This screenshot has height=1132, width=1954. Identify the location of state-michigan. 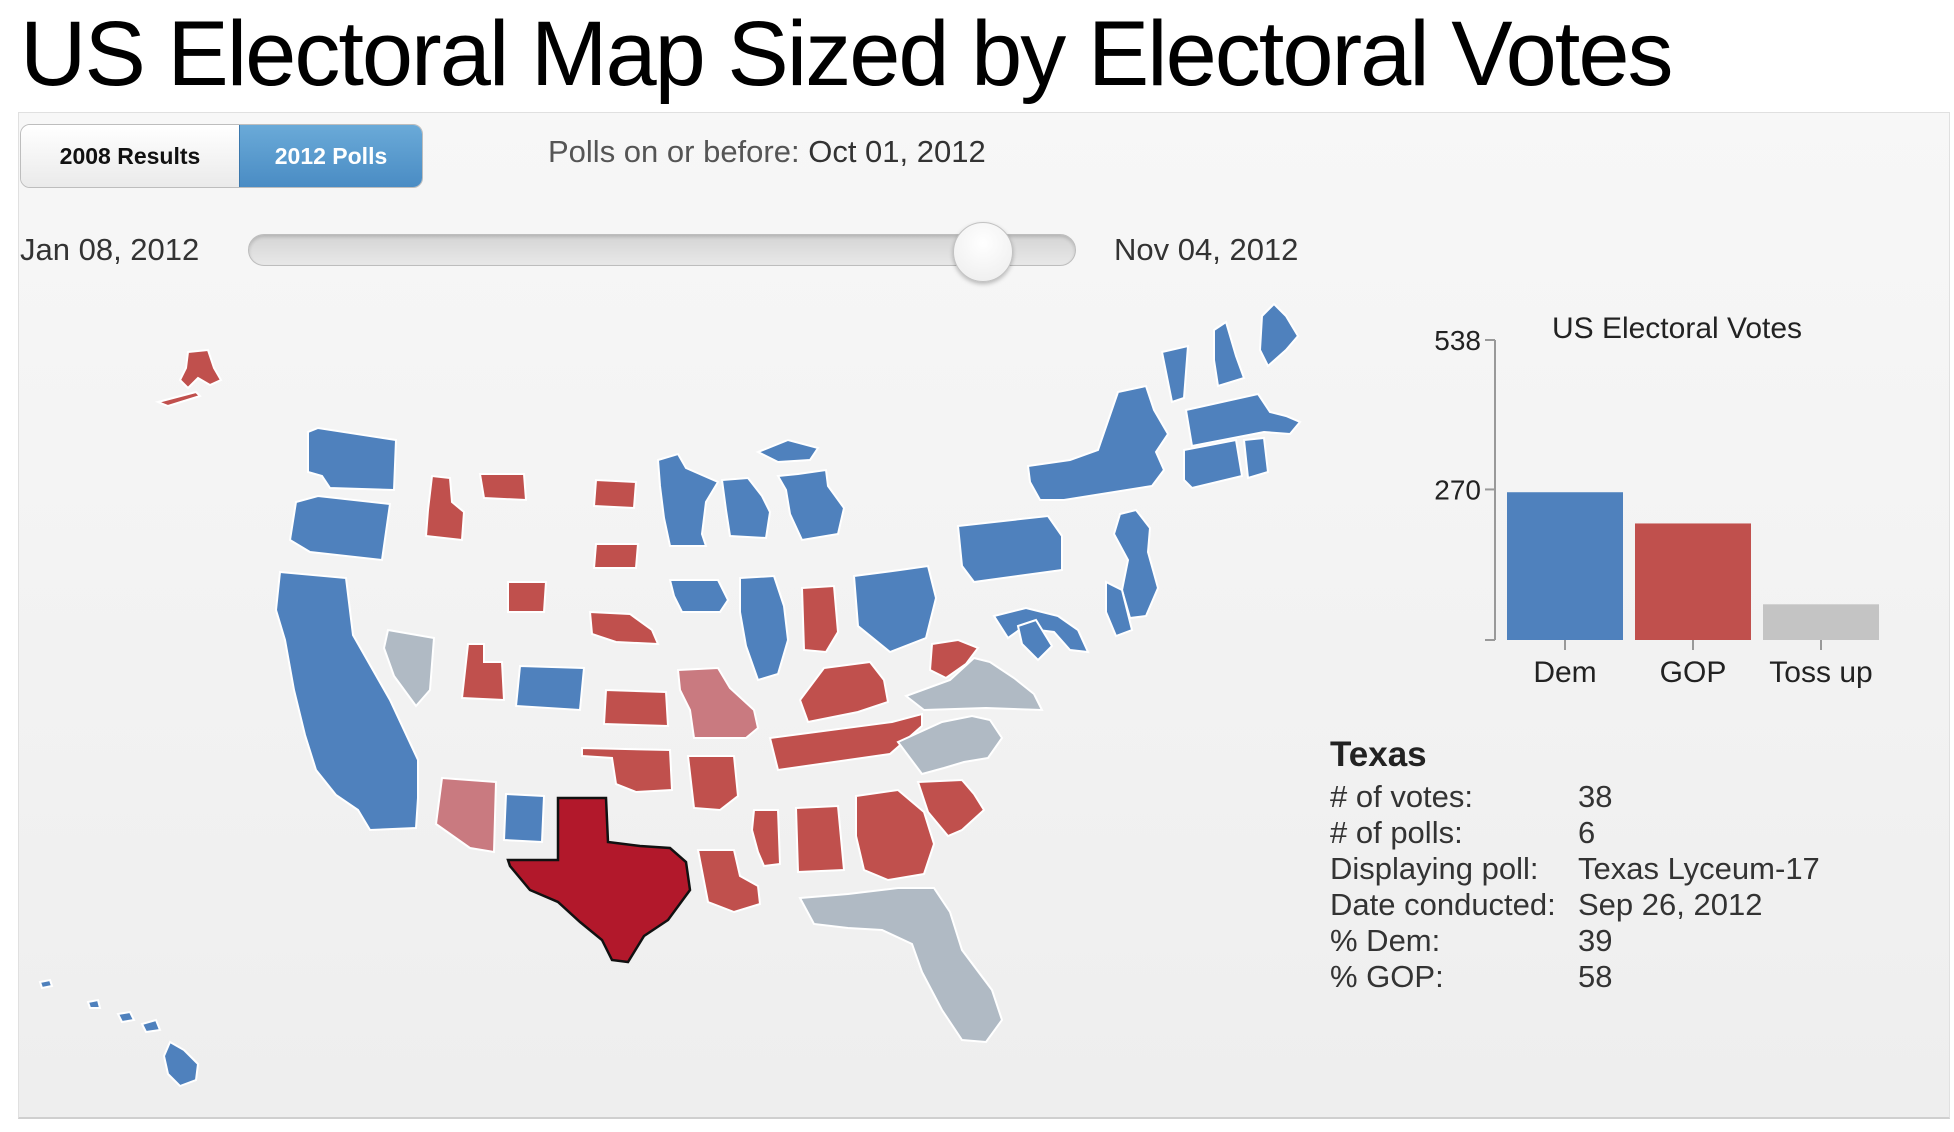
(811, 505).